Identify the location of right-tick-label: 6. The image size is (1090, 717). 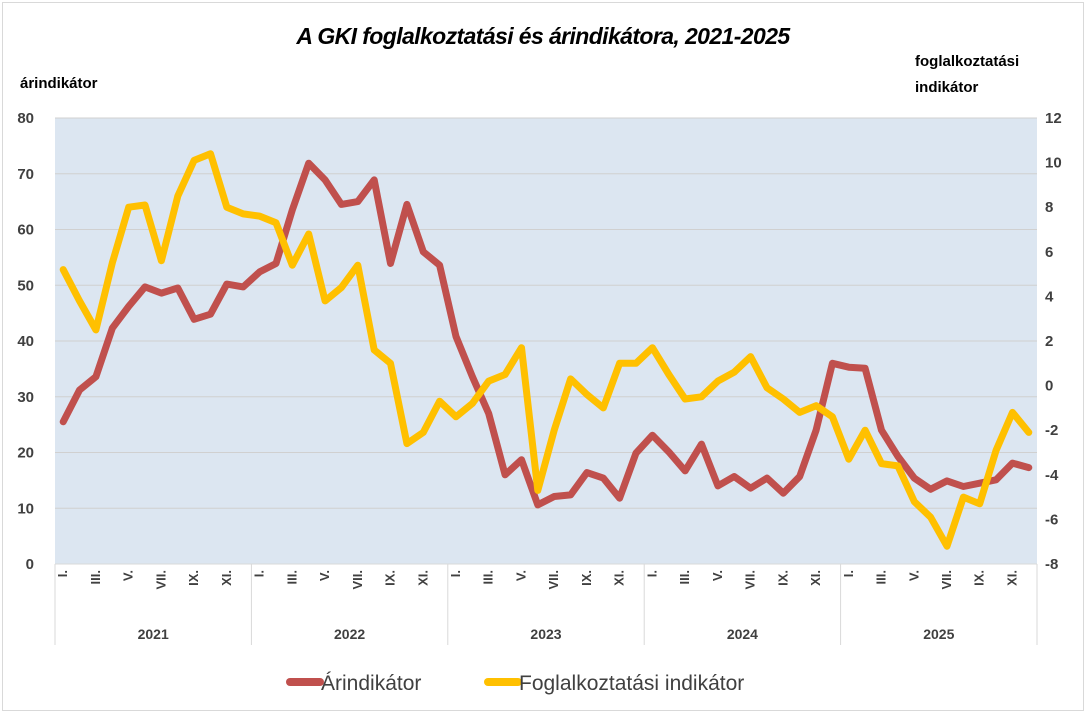
(1049, 252).